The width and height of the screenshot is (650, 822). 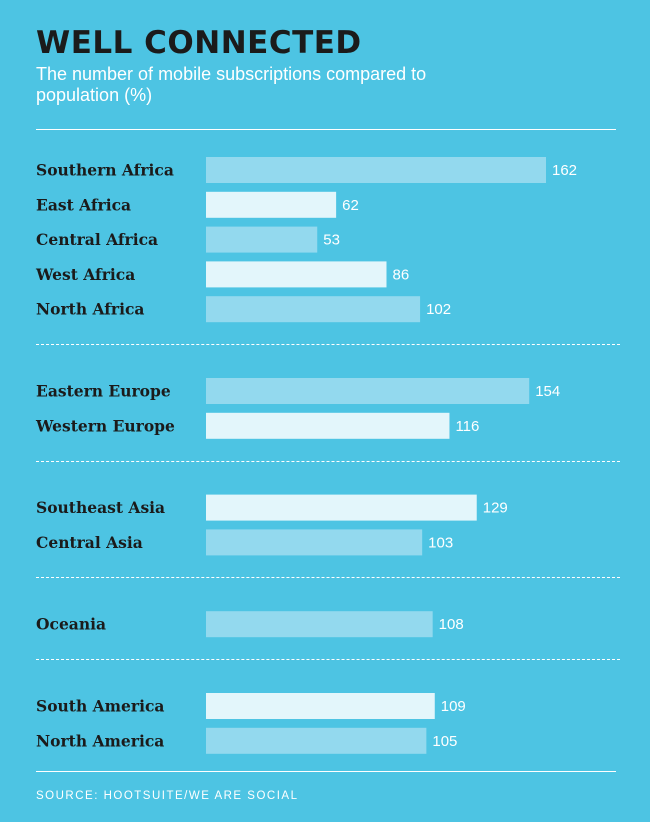 I want to click on category-label: Eastern Europe, so click(x=103, y=391).